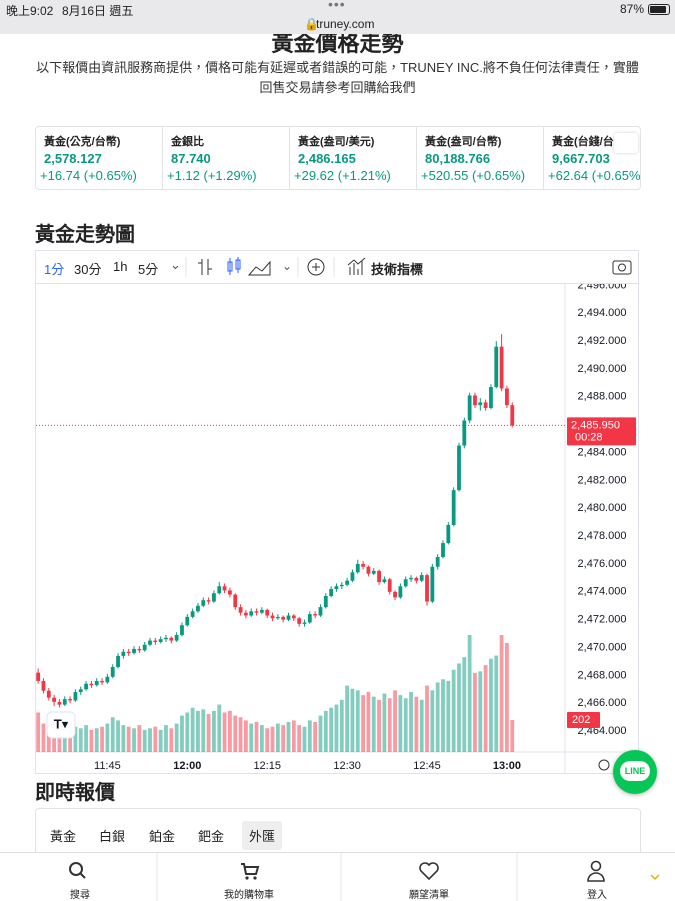 This screenshot has width=675, height=901. What do you see at coordinates (655, 877) in the screenshot?
I see `scroll-chevron` at bounding box center [655, 877].